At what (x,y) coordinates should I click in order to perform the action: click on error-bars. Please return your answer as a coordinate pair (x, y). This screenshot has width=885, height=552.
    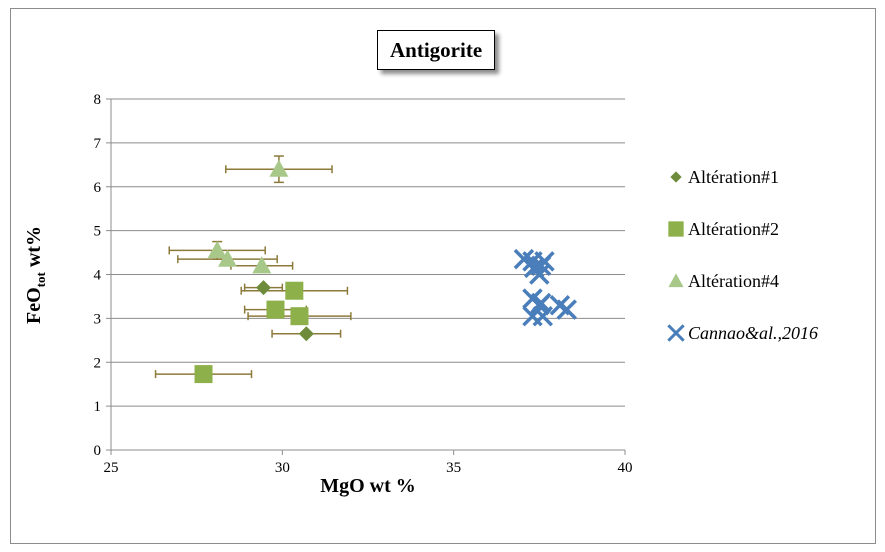
    Looking at the image, I should click on (253, 267).